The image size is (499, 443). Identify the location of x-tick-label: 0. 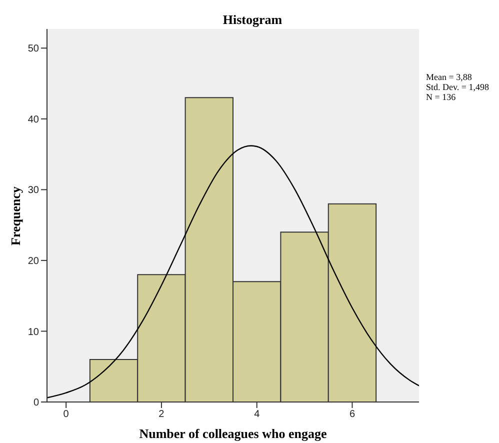
(66, 414).